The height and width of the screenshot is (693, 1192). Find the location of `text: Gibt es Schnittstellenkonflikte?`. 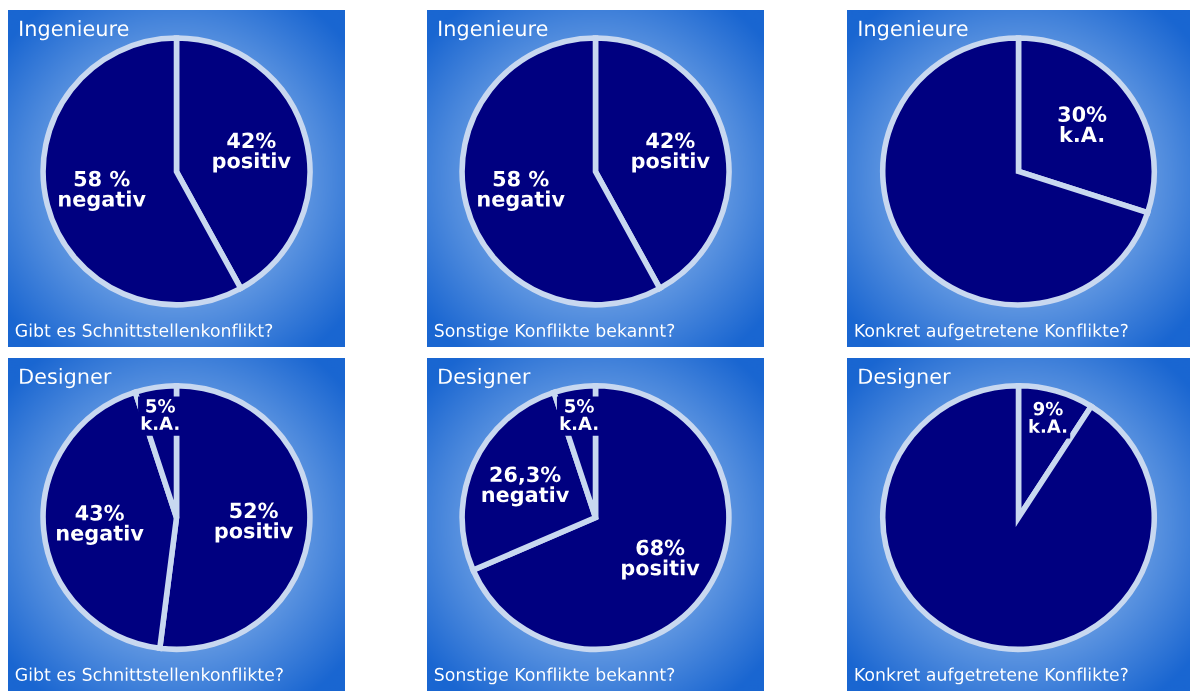

text: Gibt es Schnittstellenkonflikte? is located at coordinates (149, 674).